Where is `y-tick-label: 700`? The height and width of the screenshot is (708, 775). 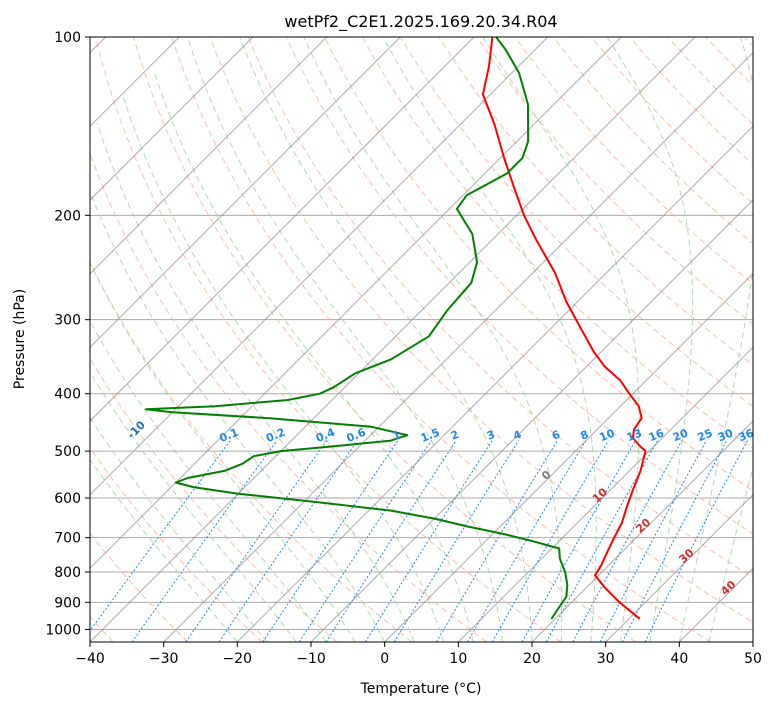 y-tick-label: 700 is located at coordinates (67, 539).